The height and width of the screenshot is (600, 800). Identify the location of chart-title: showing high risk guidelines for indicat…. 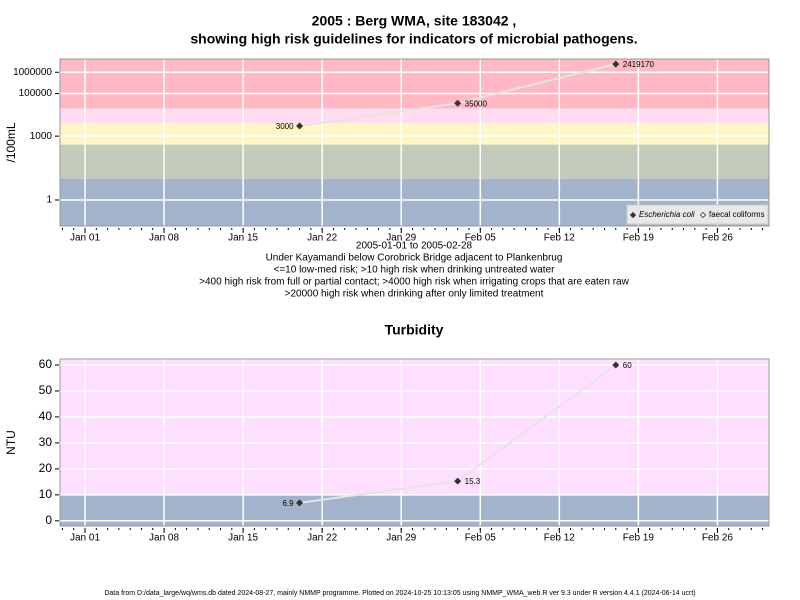
(413, 39).